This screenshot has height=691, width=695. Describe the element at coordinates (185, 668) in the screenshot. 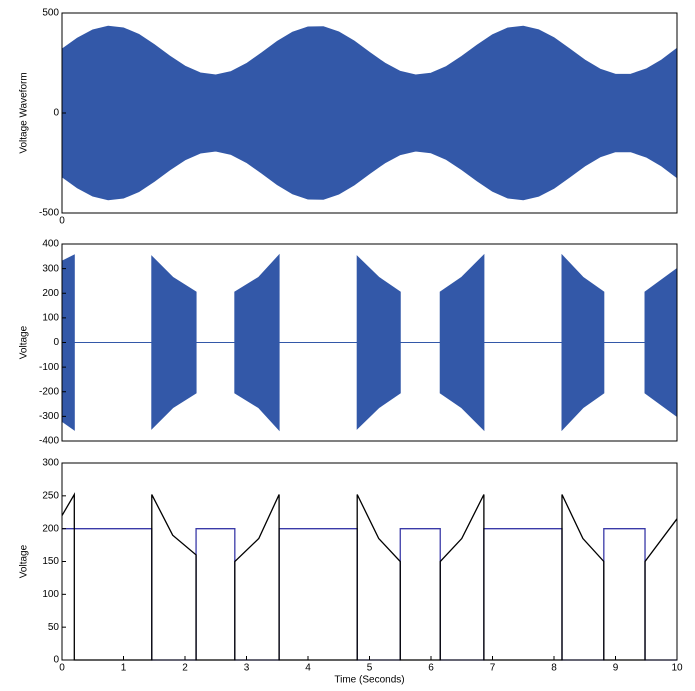

I see `x-tick-label: 2` at that location.